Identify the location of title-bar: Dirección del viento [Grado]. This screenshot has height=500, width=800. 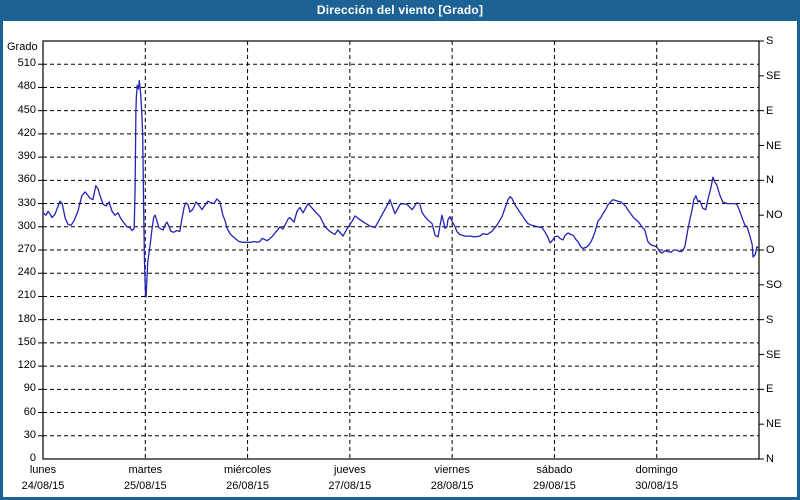
(400, 10).